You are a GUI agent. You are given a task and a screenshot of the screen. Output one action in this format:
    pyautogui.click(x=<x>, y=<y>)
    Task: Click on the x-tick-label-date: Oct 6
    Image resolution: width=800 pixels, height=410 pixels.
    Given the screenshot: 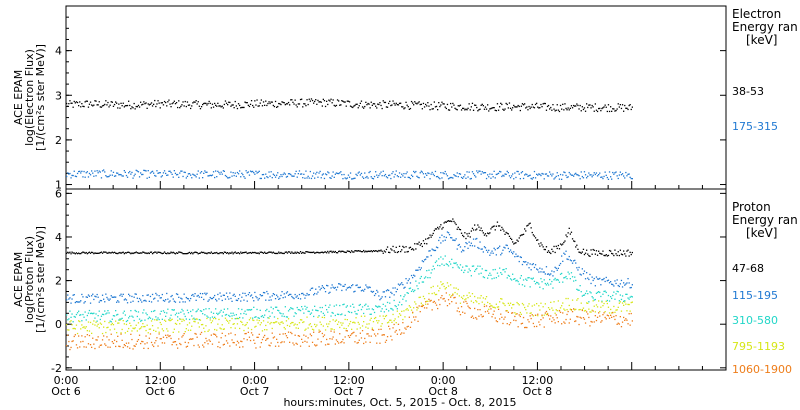 What is the action you would take?
    pyautogui.click(x=161, y=391)
    